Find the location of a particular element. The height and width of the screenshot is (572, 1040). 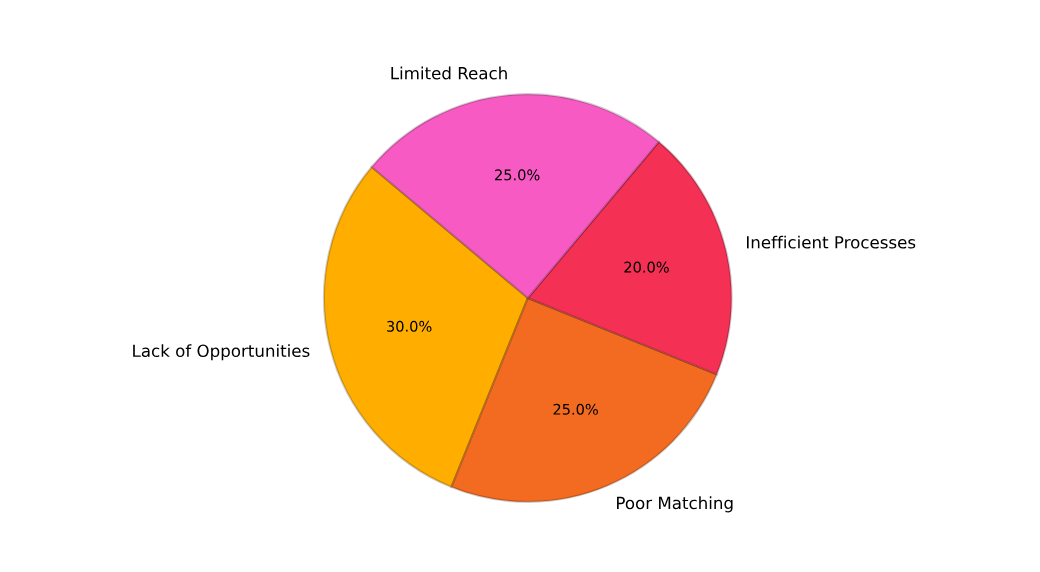

slice-label: Limited Reach is located at coordinates (449, 73).